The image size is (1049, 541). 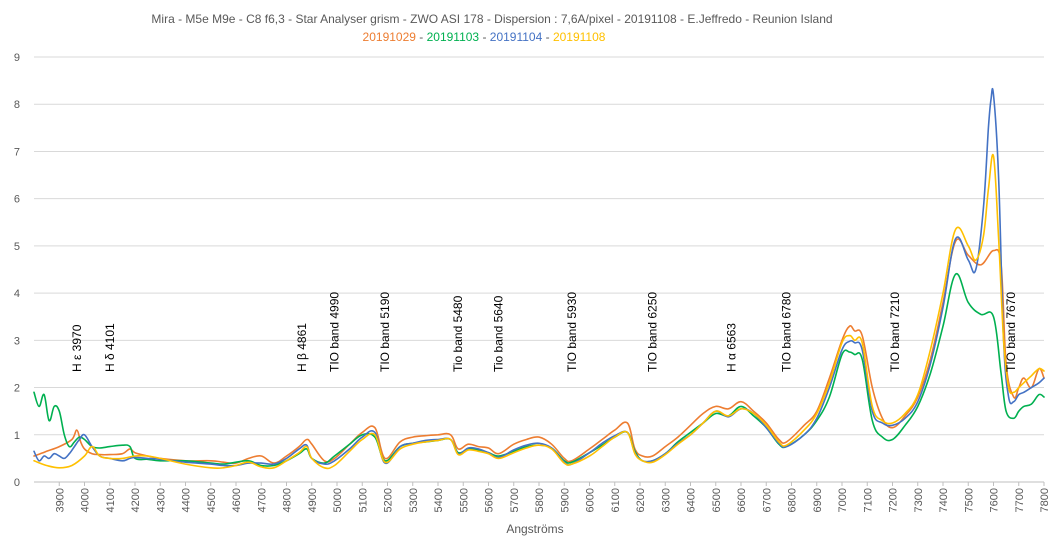 I want to click on annotation-label: H β 4861, so click(x=302, y=347).